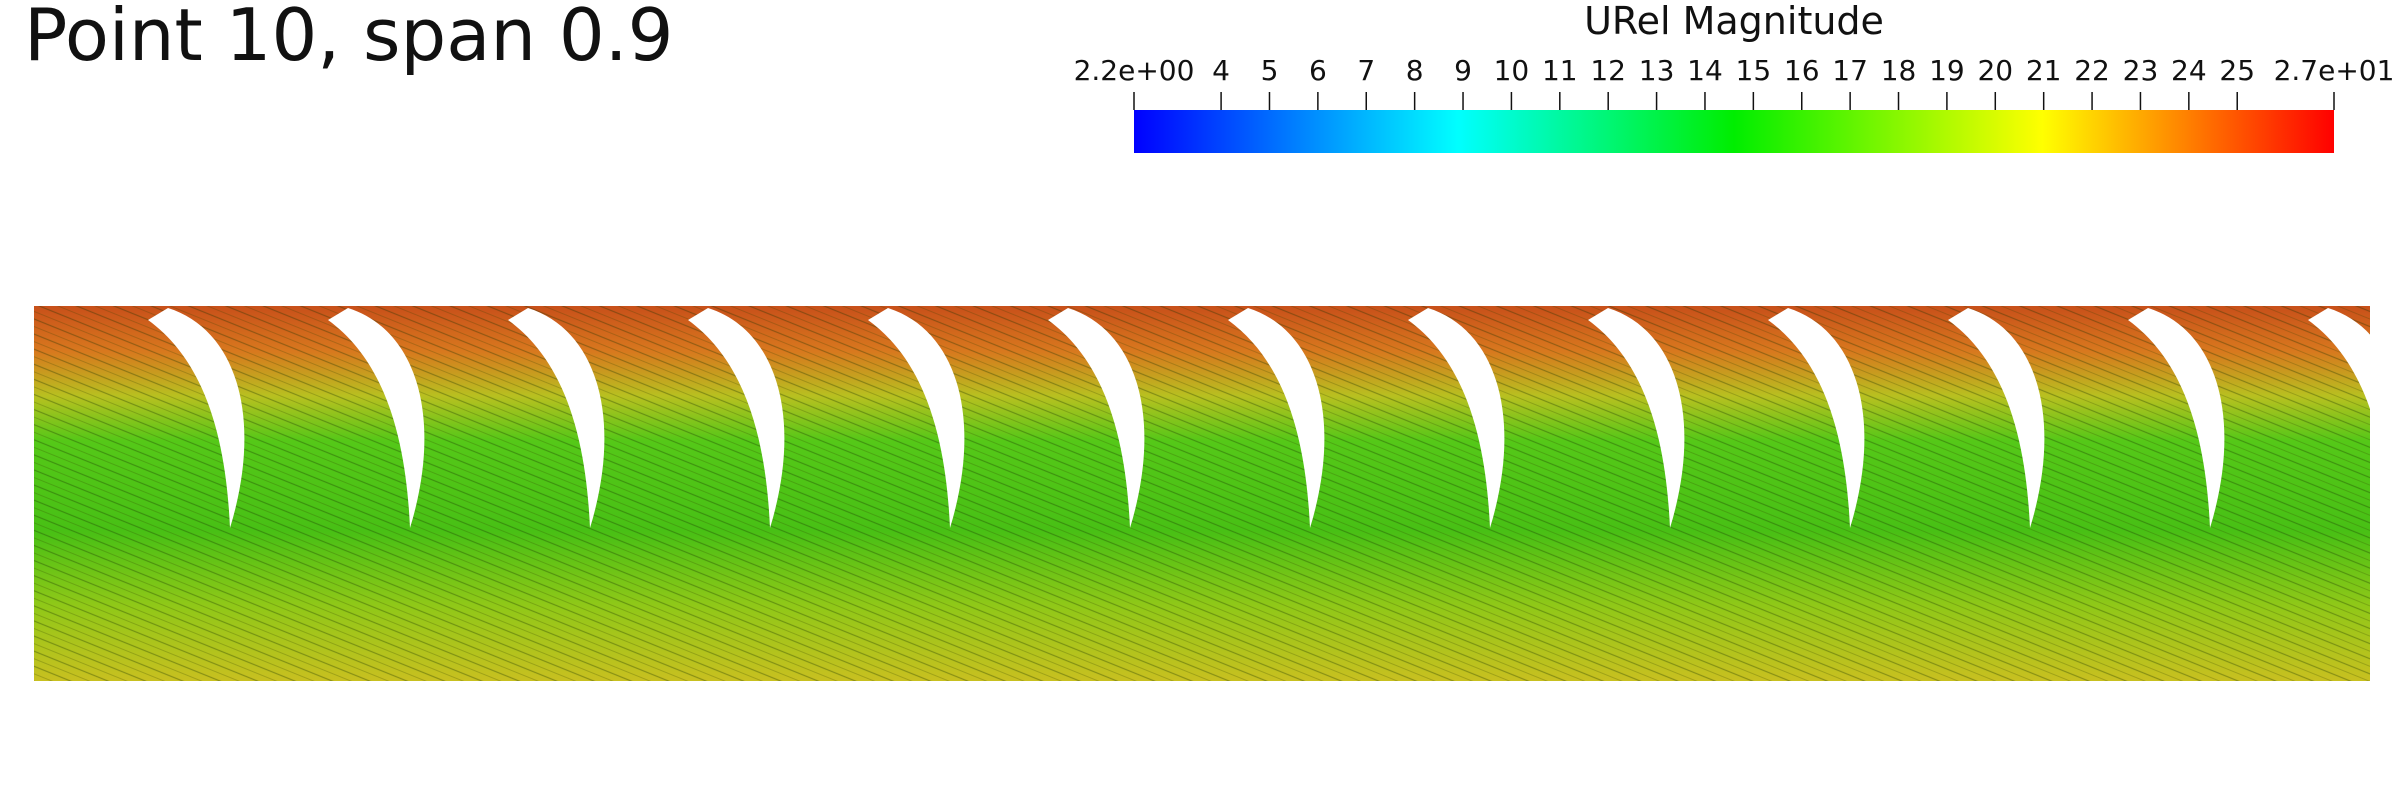 The width and height of the screenshot is (2400, 800). What do you see at coordinates (2044, 70) in the screenshot?
I see `colorbar-tick-label: 21` at bounding box center [2044, 70].